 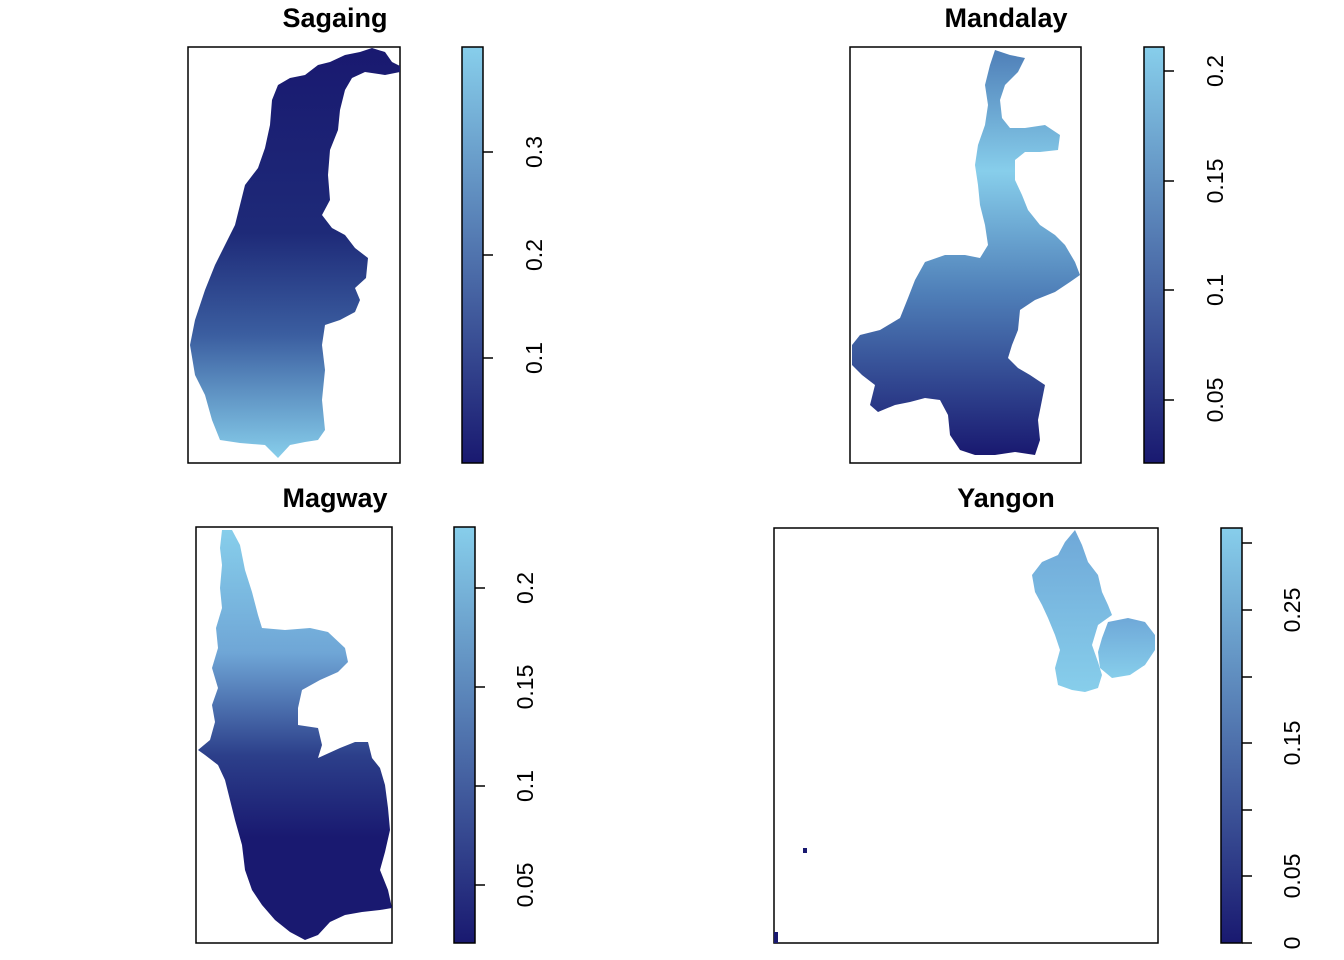 I want to click on region-shape-sagaing, so click(x=295, y=253).